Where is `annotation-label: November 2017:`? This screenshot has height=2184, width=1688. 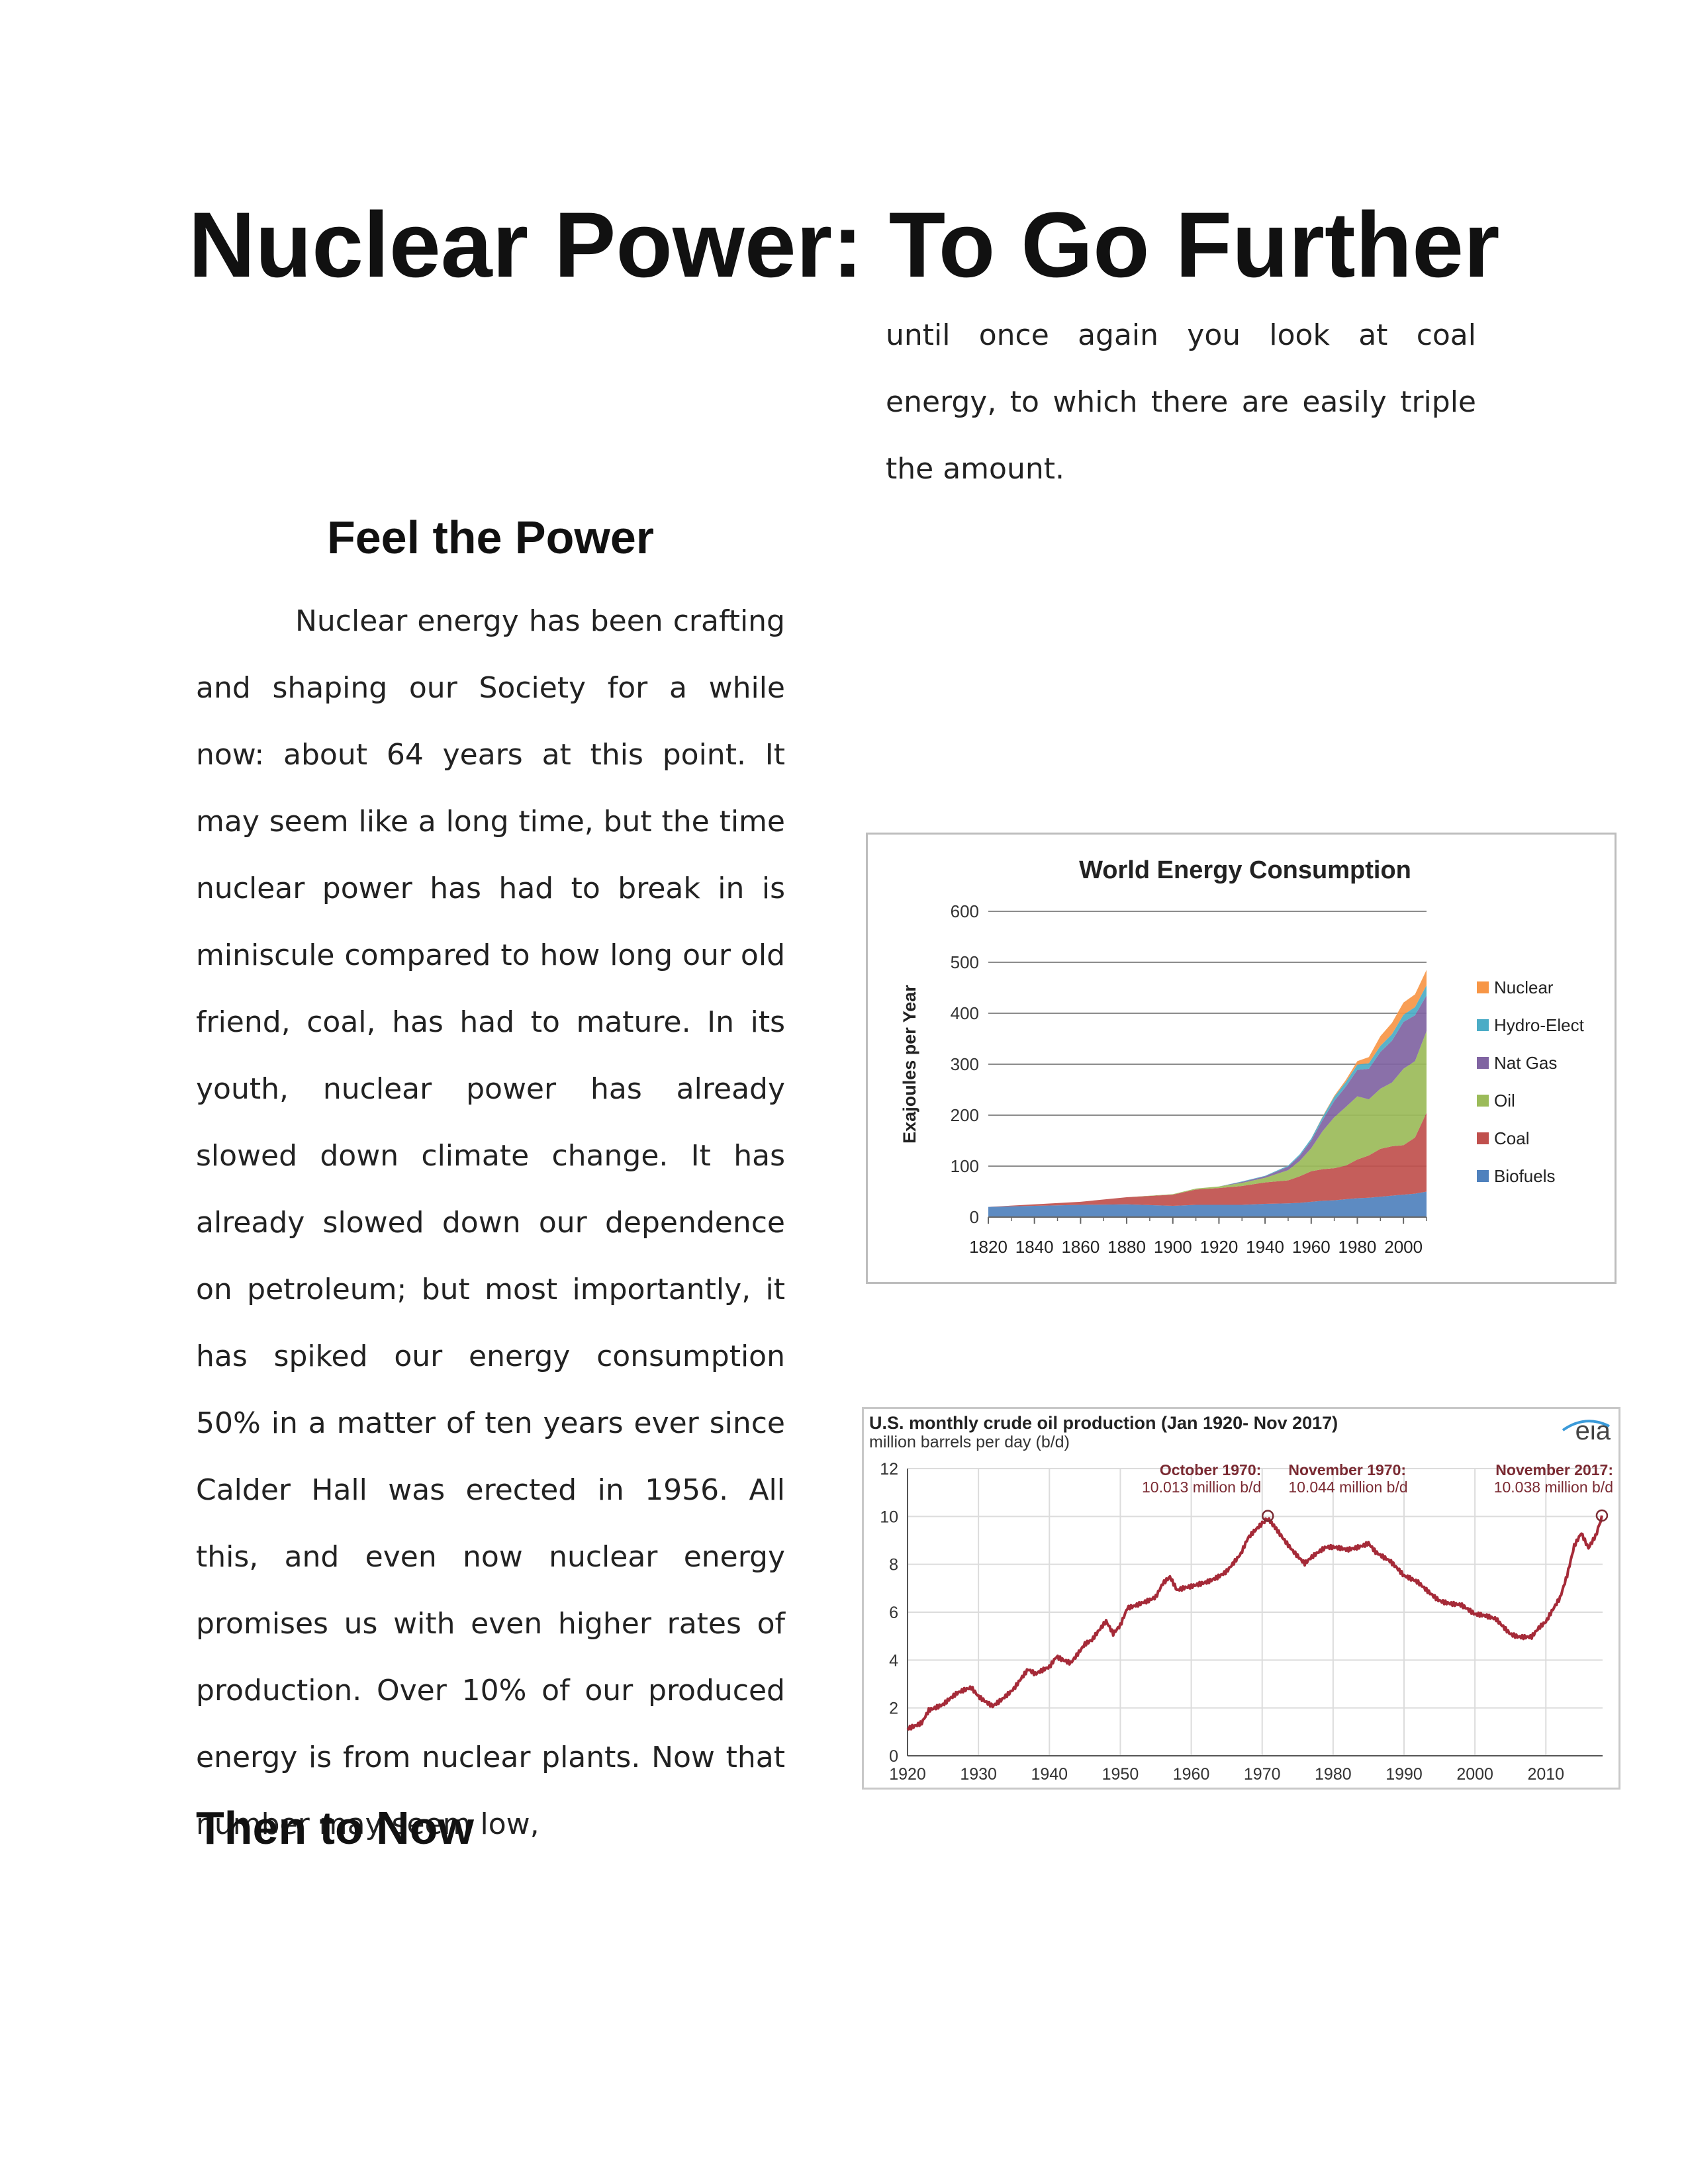
annotation-label: November 2017: is located at coordinates (1554, 1470).